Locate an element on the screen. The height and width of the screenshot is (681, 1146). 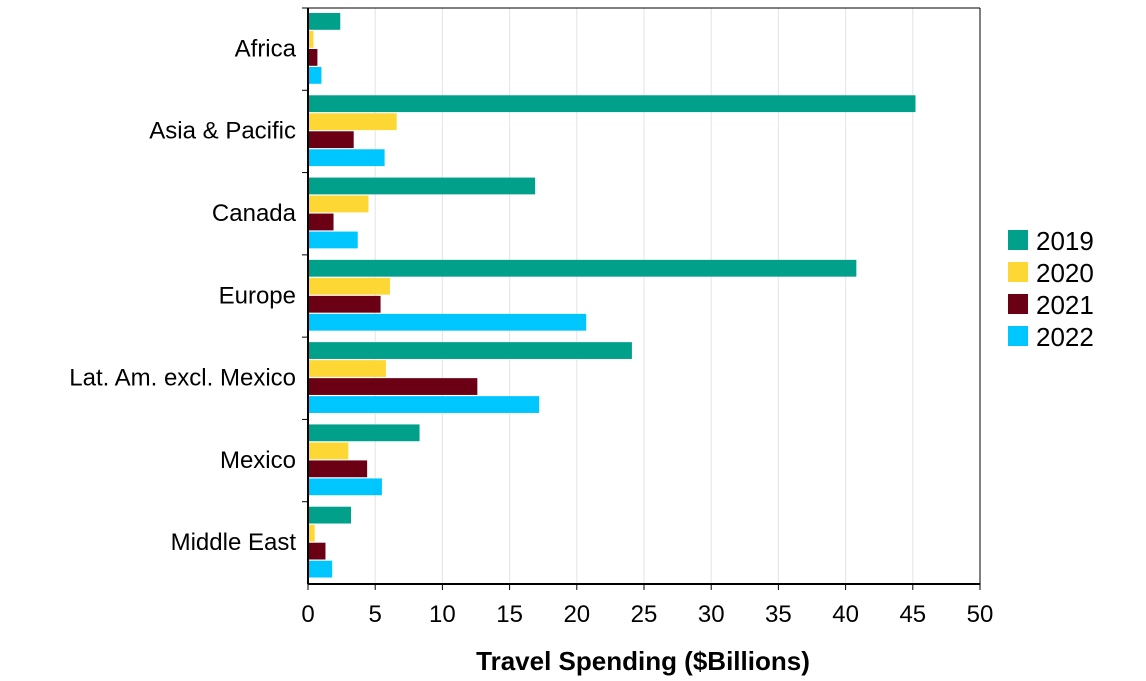
x-axis-title: Travel Spending ($Billions) is located at coordinates (643, 661).